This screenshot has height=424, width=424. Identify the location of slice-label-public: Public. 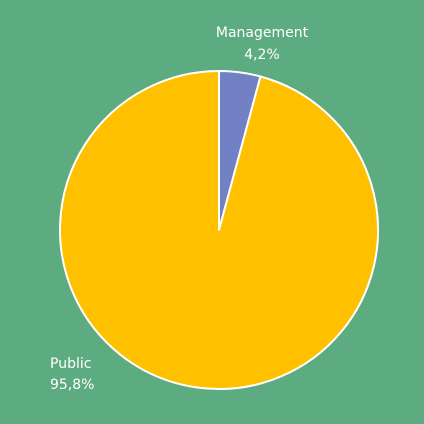
(70, 364).